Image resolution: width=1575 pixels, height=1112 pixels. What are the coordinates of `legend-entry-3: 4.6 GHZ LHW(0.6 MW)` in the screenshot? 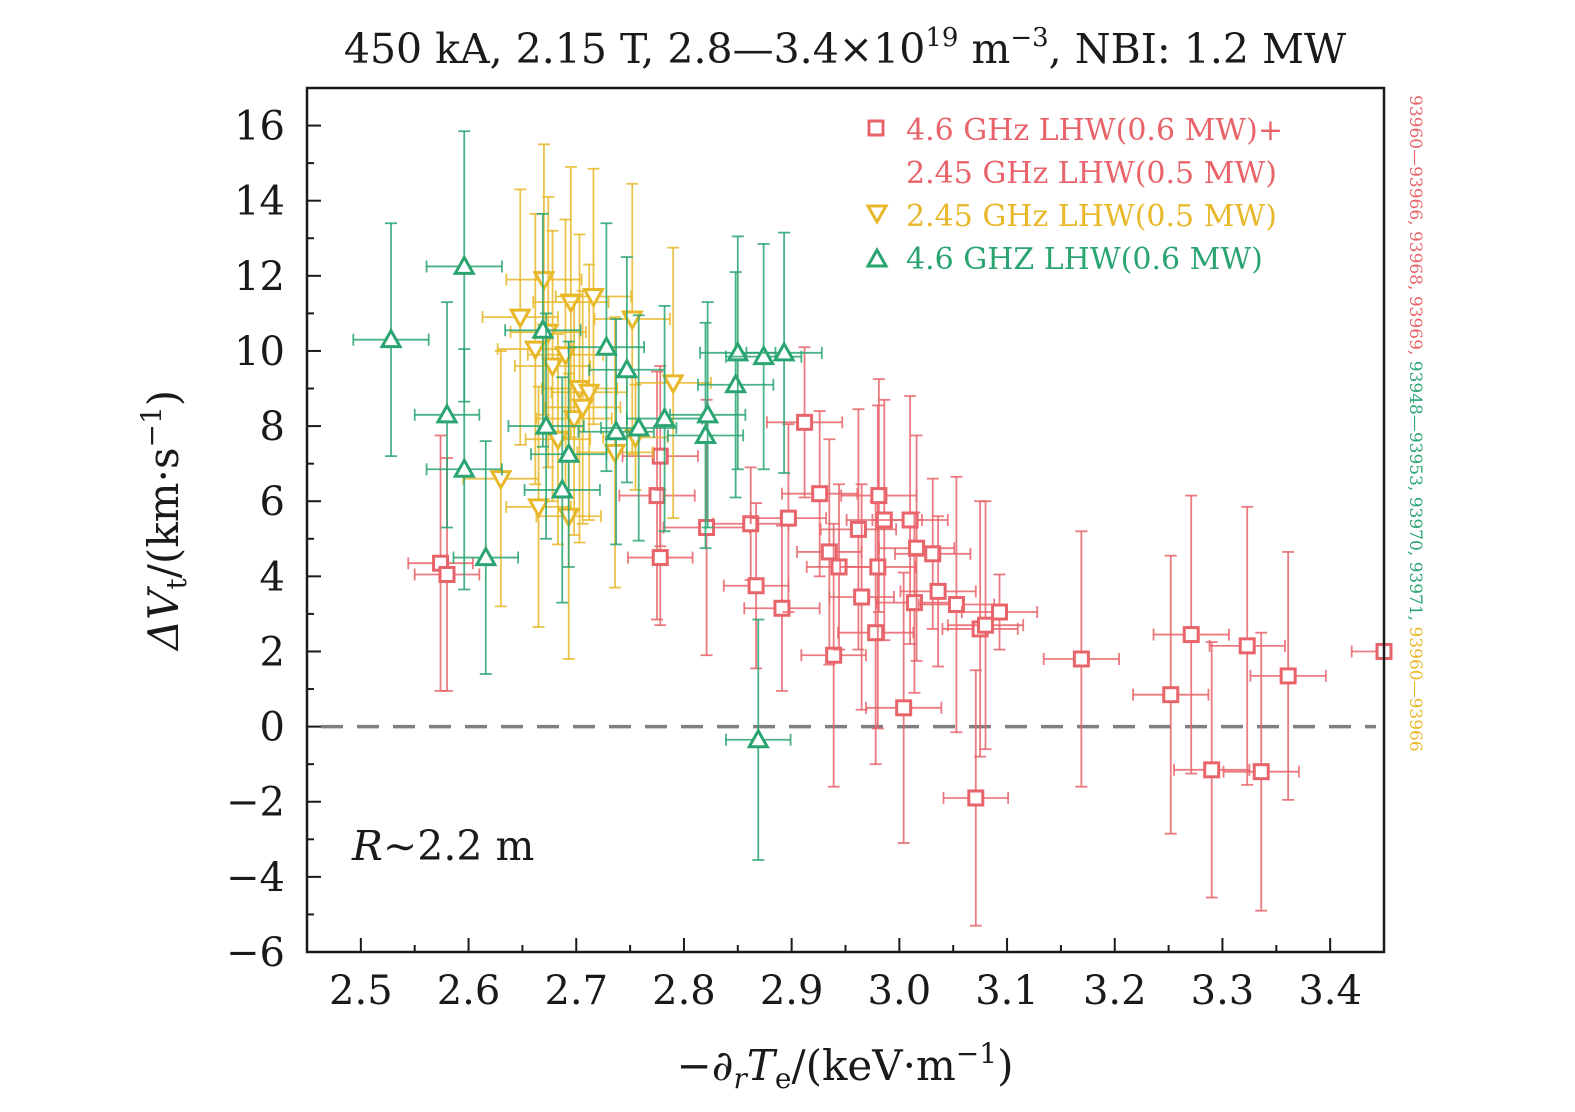 It's located at (1084, 259).